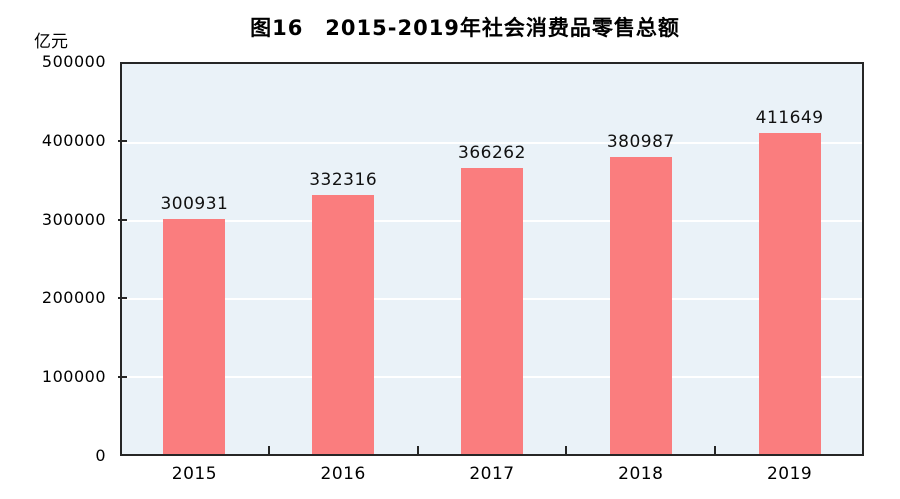  What do you see at coordinates (194, 336) in the screenshot?
I see `bar-2015` at bounding box center [194, 336].